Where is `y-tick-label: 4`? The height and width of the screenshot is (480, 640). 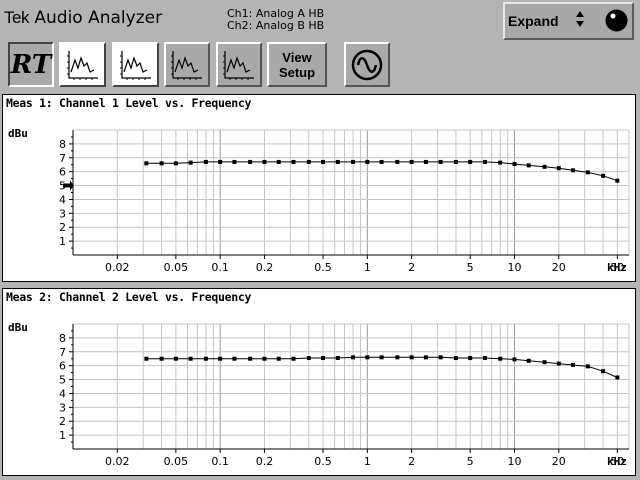 y-tick-label: 4 is located at coordinates (62, 393).